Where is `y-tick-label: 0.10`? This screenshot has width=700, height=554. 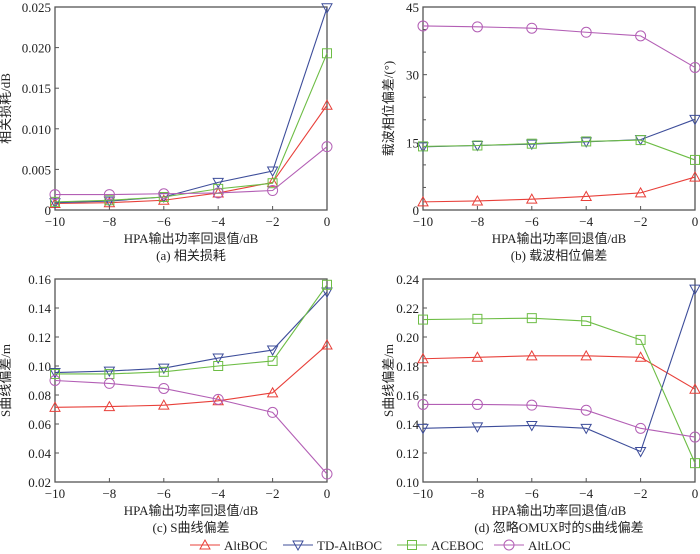
y-tick-label: 0.10 is located at coordinates (39, 366).